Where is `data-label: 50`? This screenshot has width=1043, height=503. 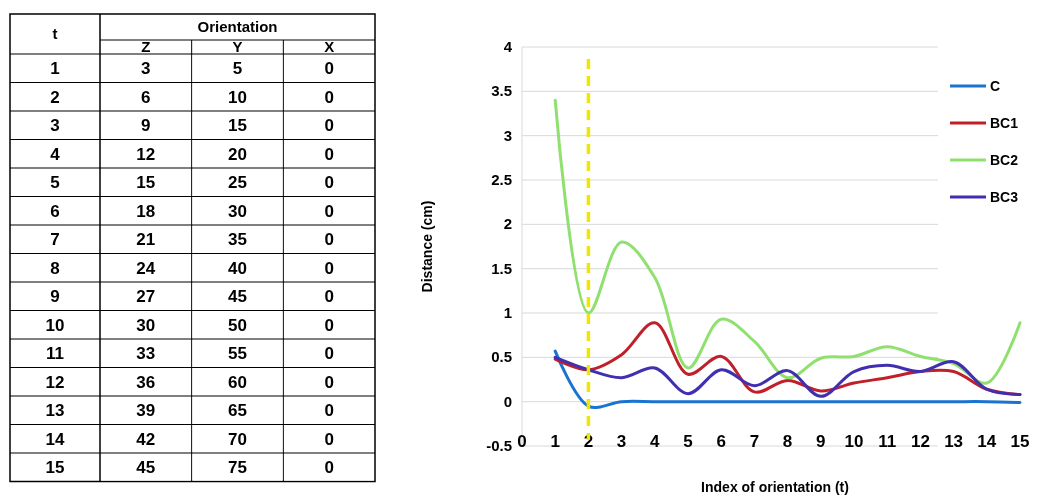
data-label: 50 is located at coordinates (237, 325).